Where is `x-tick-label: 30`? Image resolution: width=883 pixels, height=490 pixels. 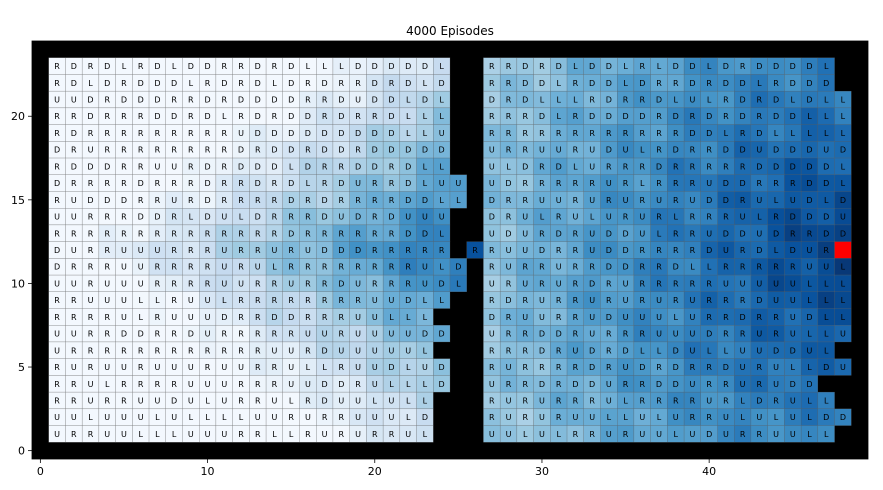
x-tick-label: 30 is located at coordinates (542, 471).